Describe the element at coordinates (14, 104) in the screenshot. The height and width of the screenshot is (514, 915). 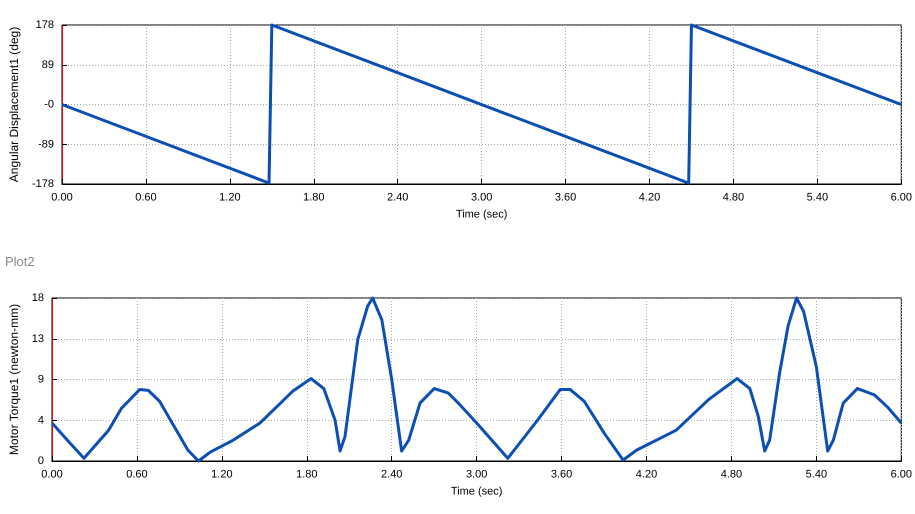
I see `y-axis-title: Angular Displacement1 (deg)` at that location.